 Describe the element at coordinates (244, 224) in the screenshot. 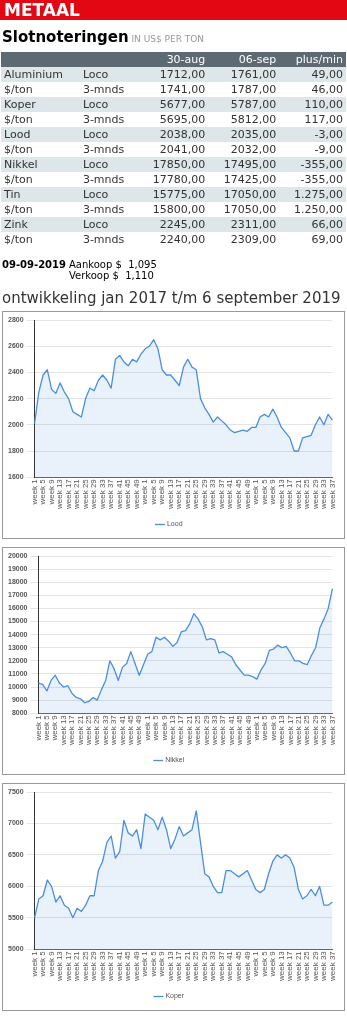

I see `text: 2311,00` at that location.